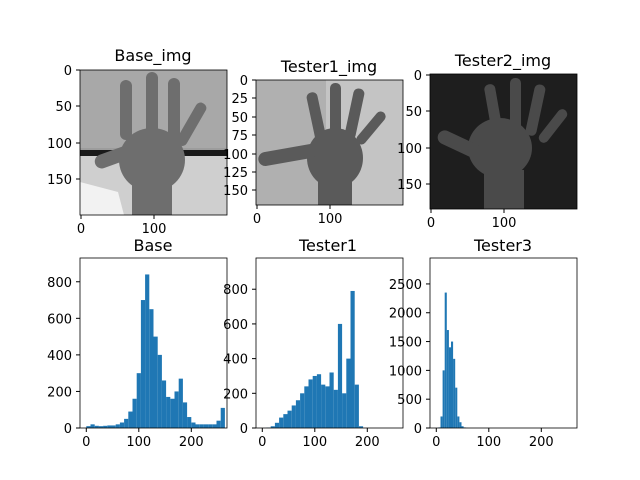 This screenshot has width=640, height=480. Describe the element at coordinates (235, 155) in the screenshot. I see `tester1-img-ytick: 100` at that location.